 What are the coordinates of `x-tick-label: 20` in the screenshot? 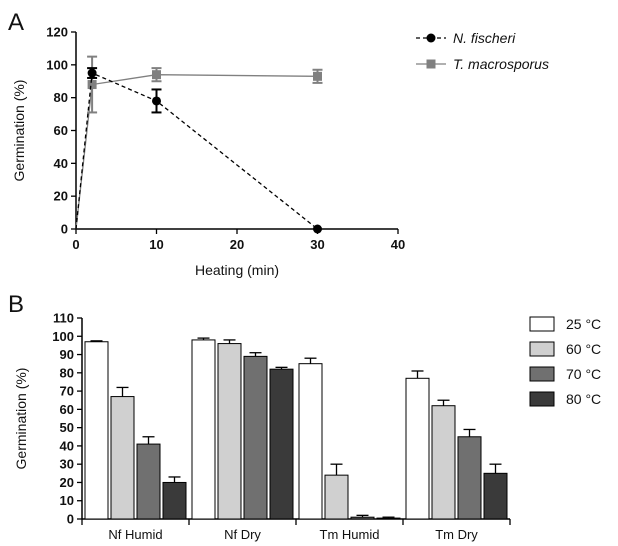 It's located at (237, 244).